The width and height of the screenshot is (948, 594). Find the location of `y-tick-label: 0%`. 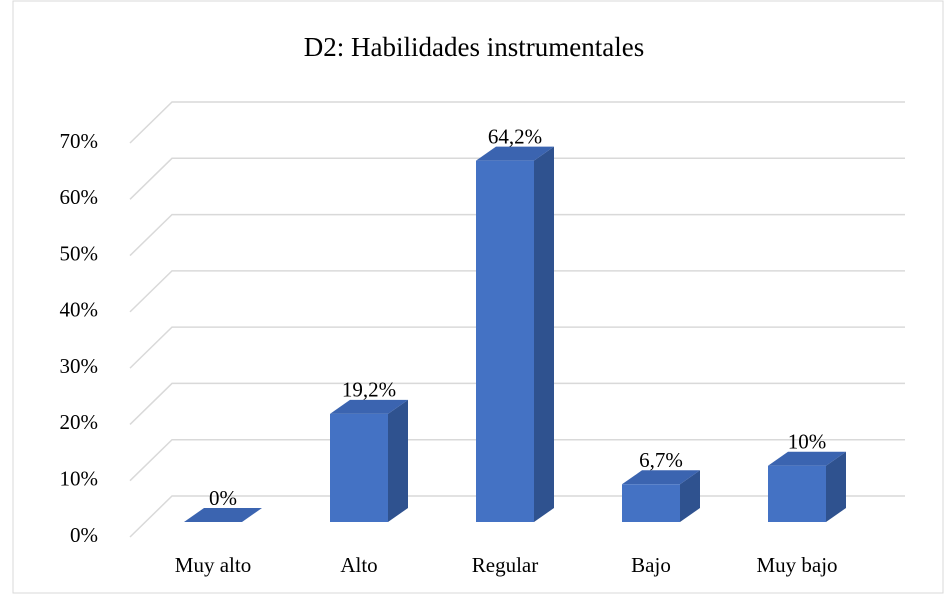

y-tick-label: 0% is located at coordinates (84, 535).